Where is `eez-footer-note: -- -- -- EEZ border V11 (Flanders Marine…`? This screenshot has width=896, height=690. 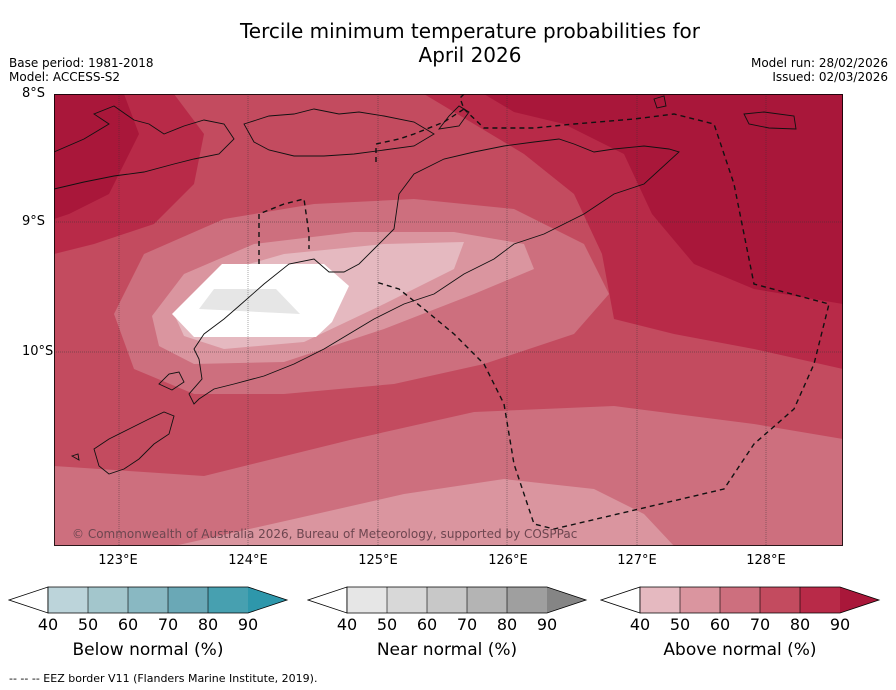 eez-footer-note: -- -- -- EEZ border V11 (Flanders Marine… is located at coordinates (163, 678).